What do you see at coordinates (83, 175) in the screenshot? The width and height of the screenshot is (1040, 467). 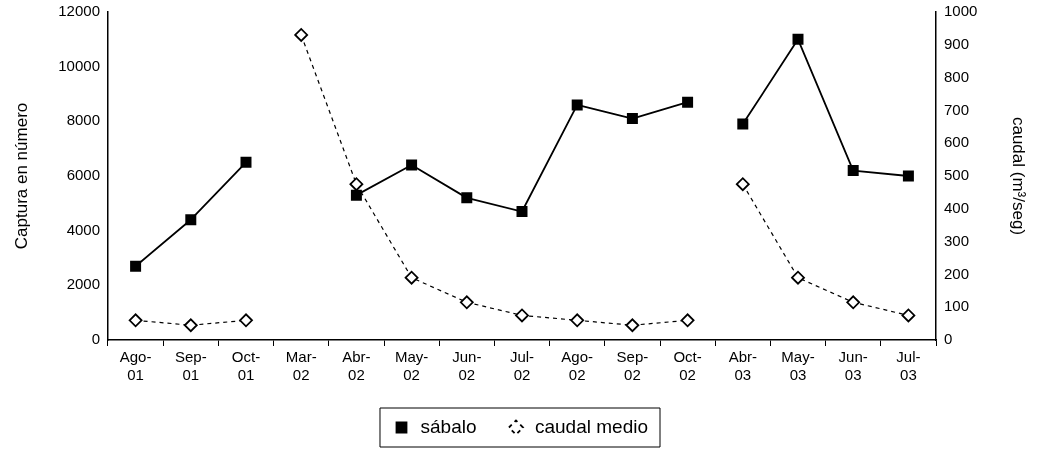 I see `y-tick-label: 6000` at bounding box center [83, 175].